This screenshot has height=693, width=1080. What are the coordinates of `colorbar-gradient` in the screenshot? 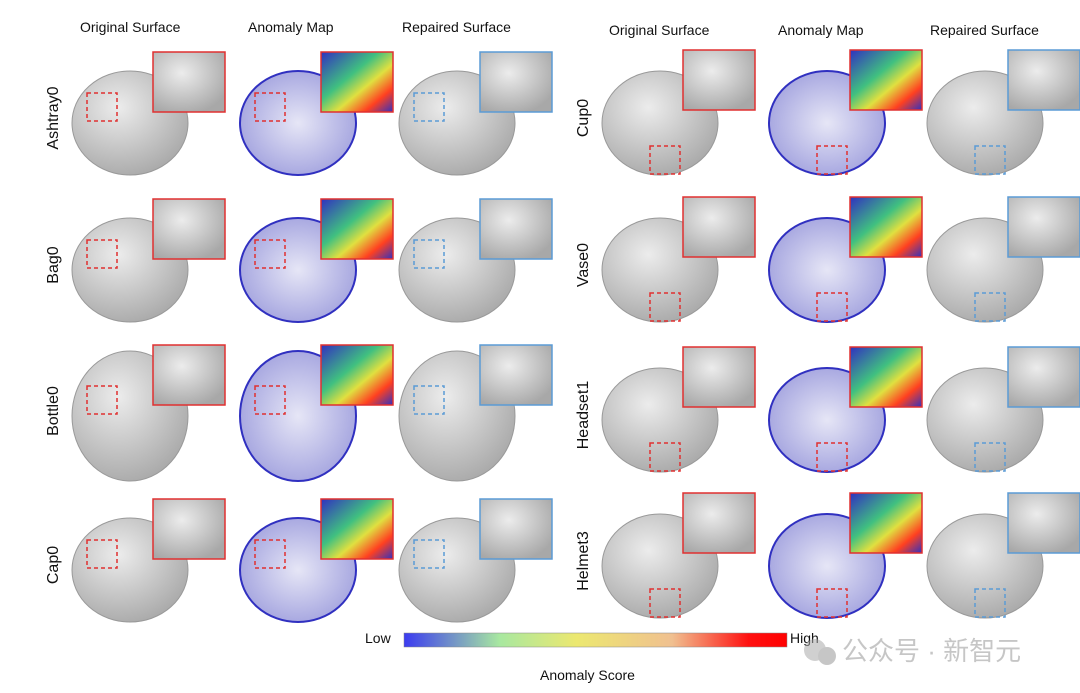 It's located at (595, 640).